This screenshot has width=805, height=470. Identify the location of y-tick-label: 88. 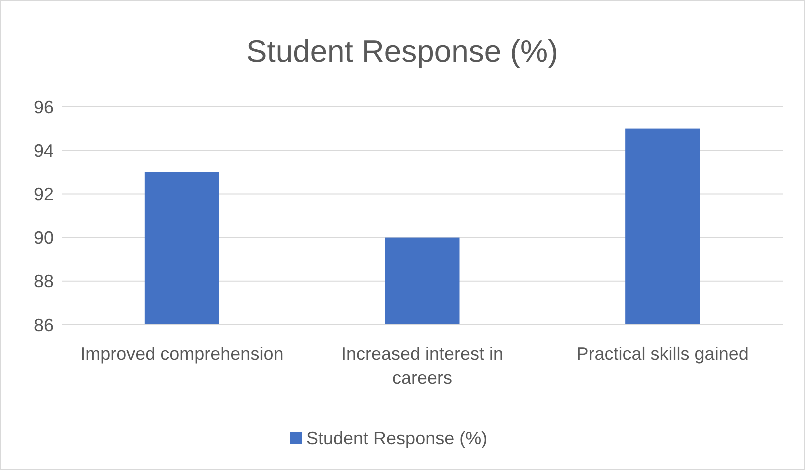
(44, 282).